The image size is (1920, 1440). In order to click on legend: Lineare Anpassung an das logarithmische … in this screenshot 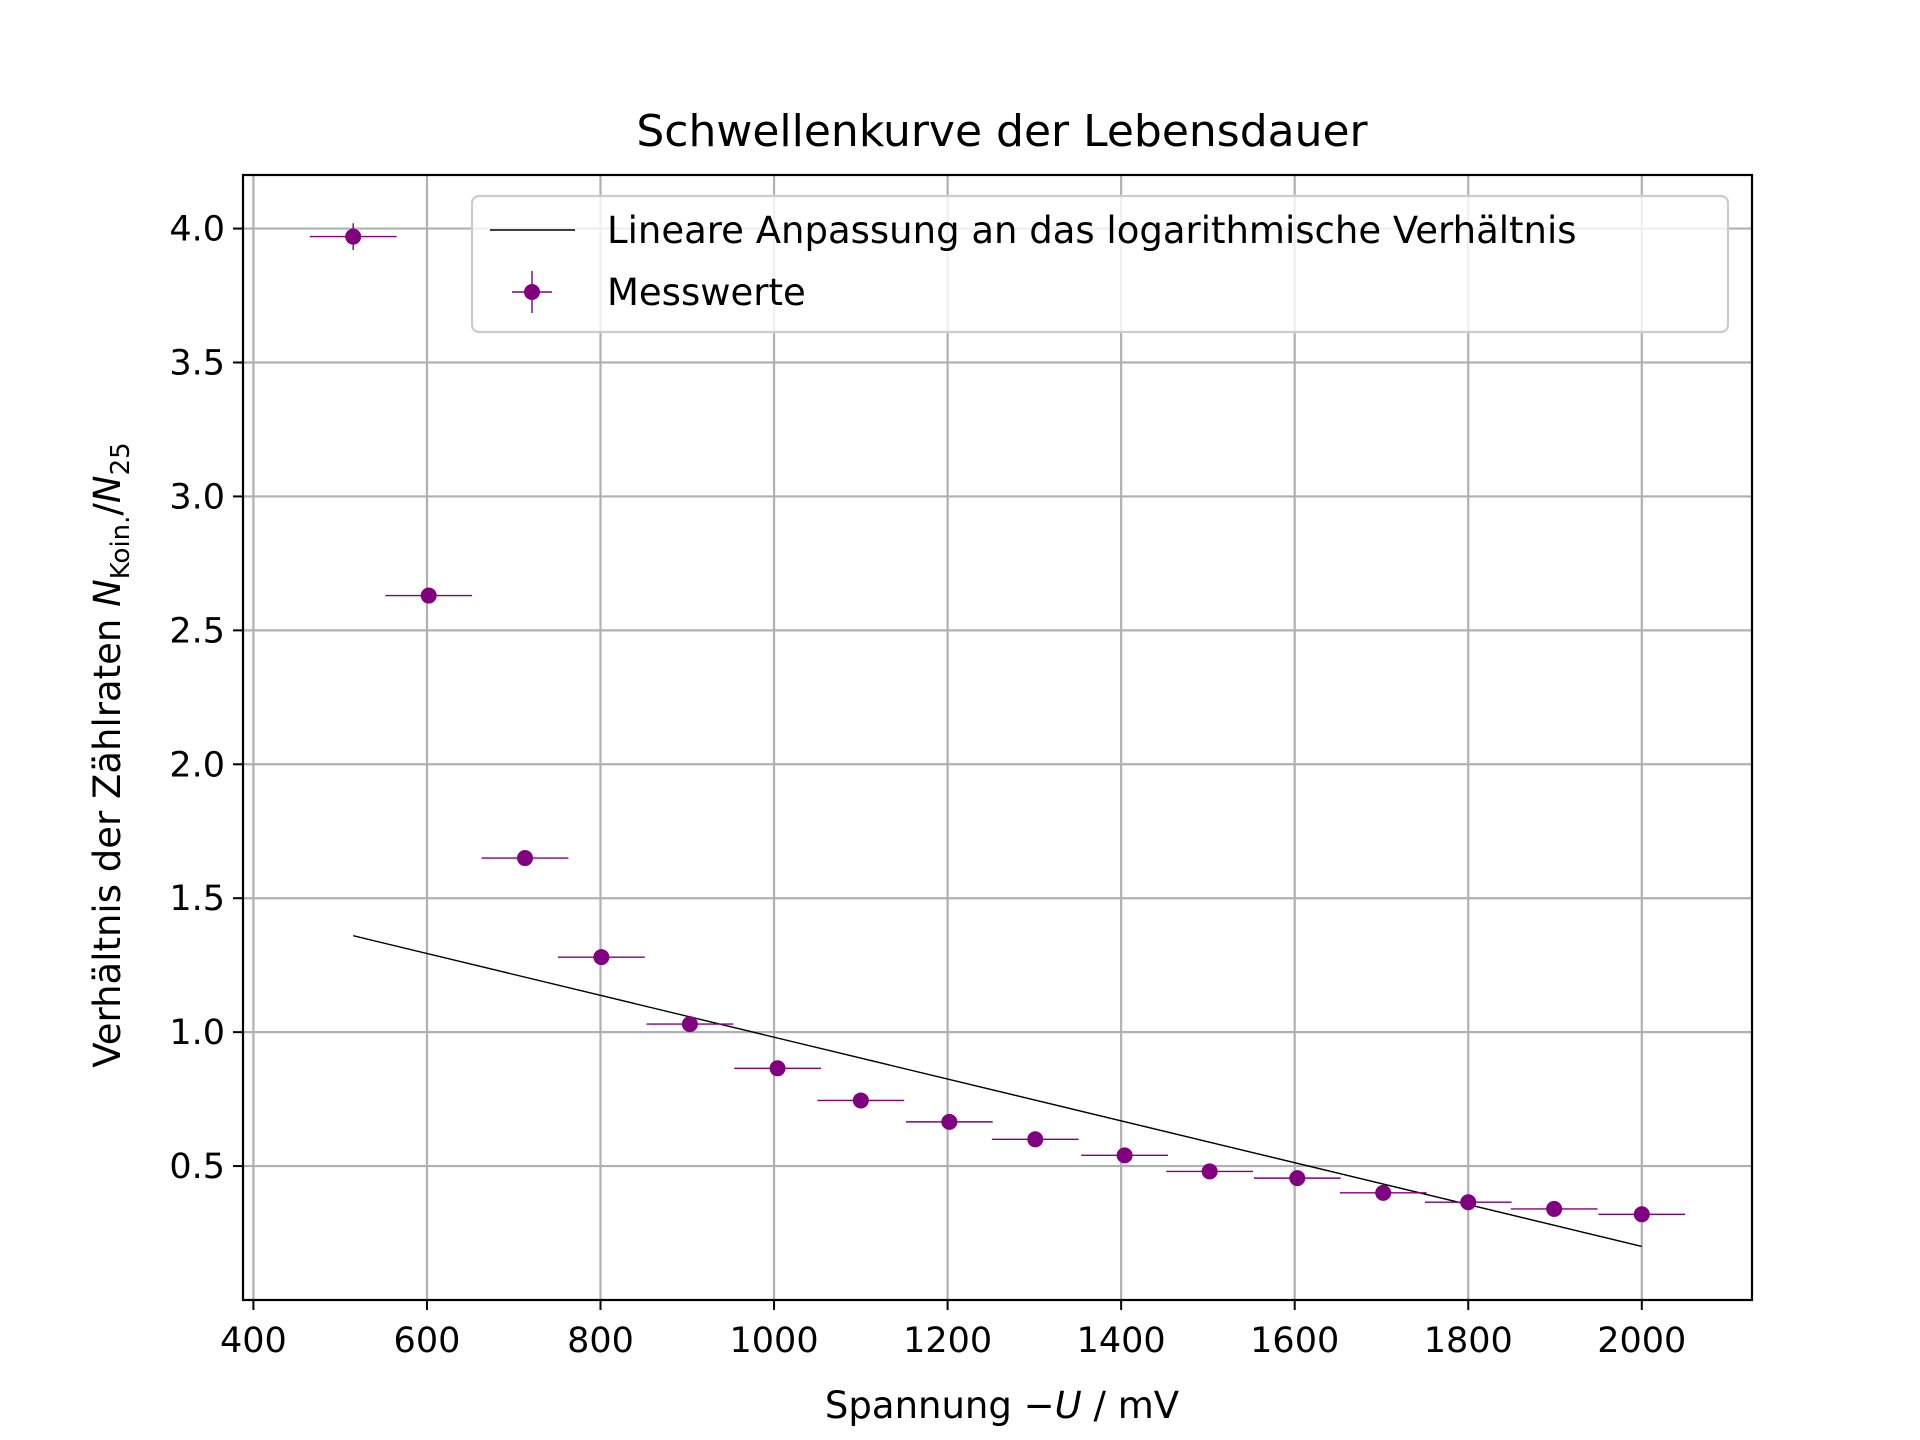, I will do `click(1100, 264)`.